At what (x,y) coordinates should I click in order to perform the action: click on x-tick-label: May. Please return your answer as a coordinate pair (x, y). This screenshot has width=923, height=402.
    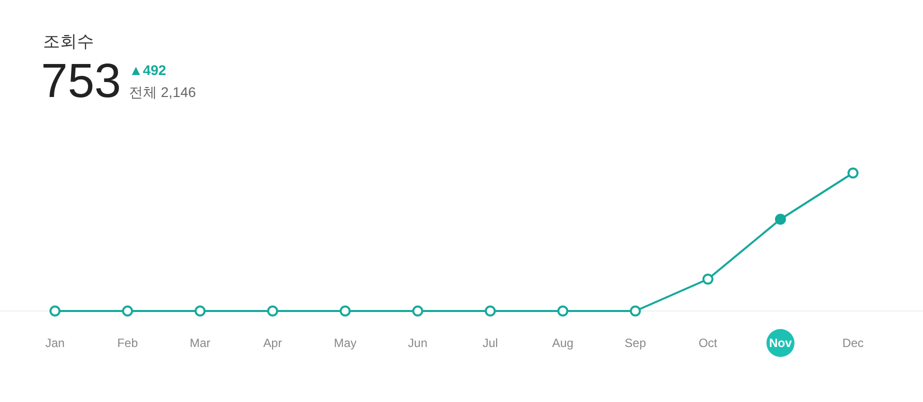
    Looking at the image, I should click on (345, 343).